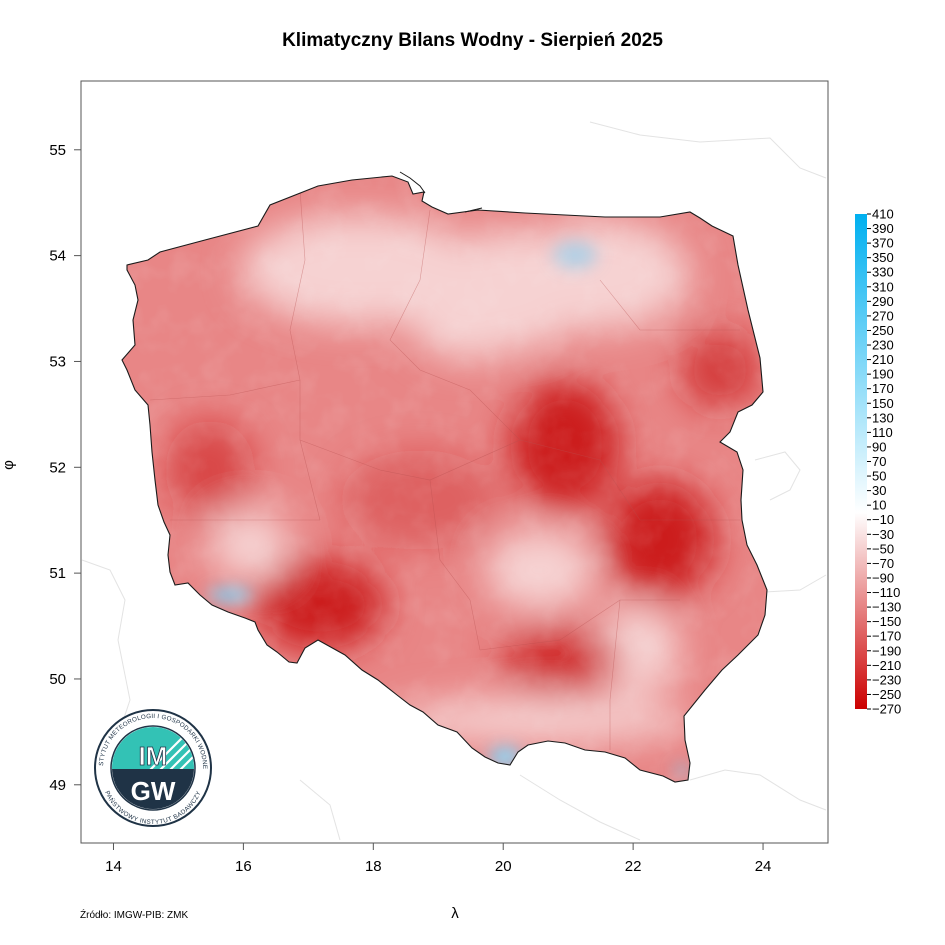 The image size is (945, 945). What do you see at coordinates (57, 679) in the screenshot?
I see `y-tick-label: 50` at bounding box center [57, 679].